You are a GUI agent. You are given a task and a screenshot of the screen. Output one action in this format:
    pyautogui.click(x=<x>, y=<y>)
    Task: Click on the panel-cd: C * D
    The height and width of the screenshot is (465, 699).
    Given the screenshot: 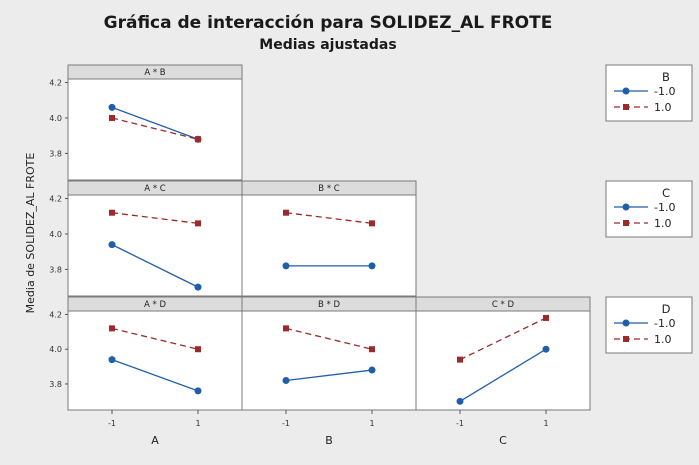 What is the action you would take?
    pyautogui.click(x=503, y=353)
    